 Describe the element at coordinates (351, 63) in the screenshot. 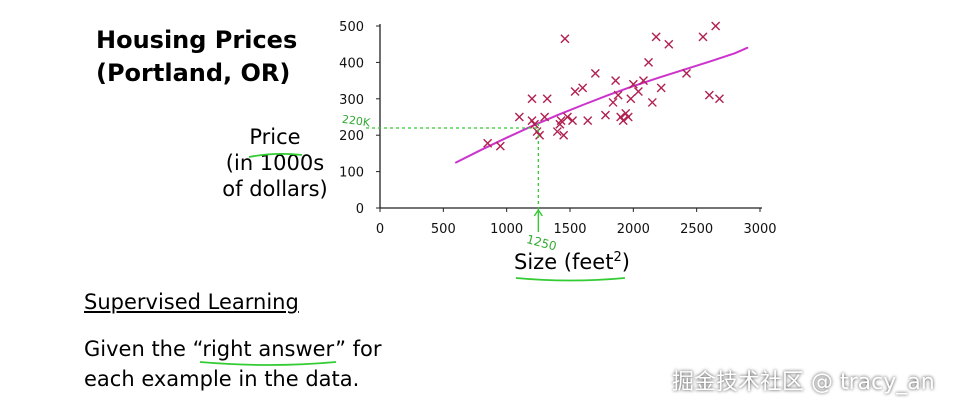

I see `y-tick-label: 400` at that location.